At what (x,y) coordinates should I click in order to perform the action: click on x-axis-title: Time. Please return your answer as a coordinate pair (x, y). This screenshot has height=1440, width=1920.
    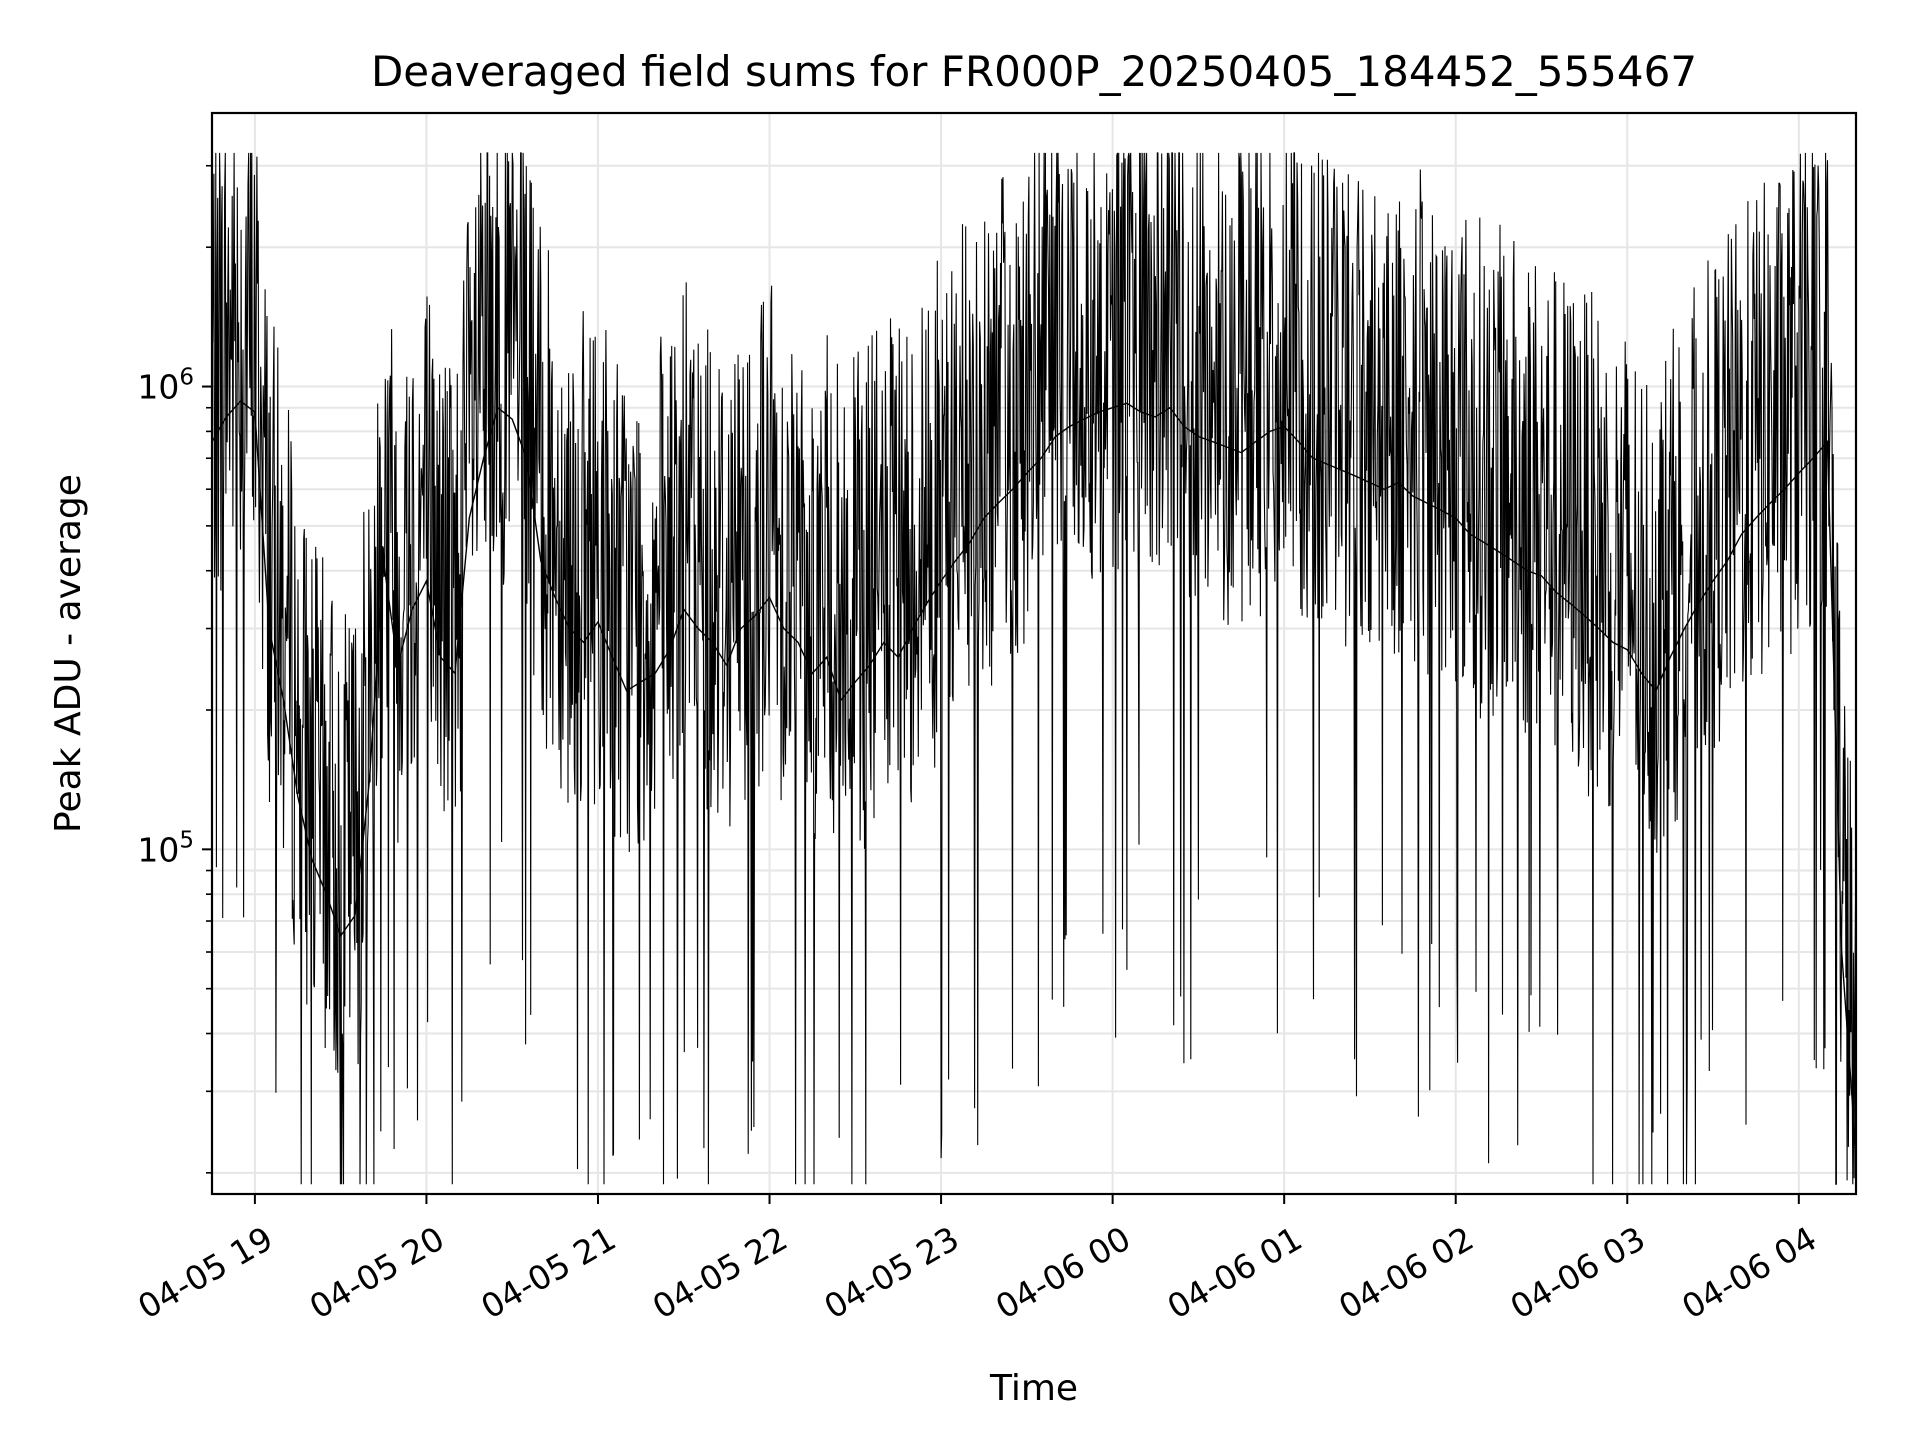
    Looking at the image, I should click on (1033, 1388).